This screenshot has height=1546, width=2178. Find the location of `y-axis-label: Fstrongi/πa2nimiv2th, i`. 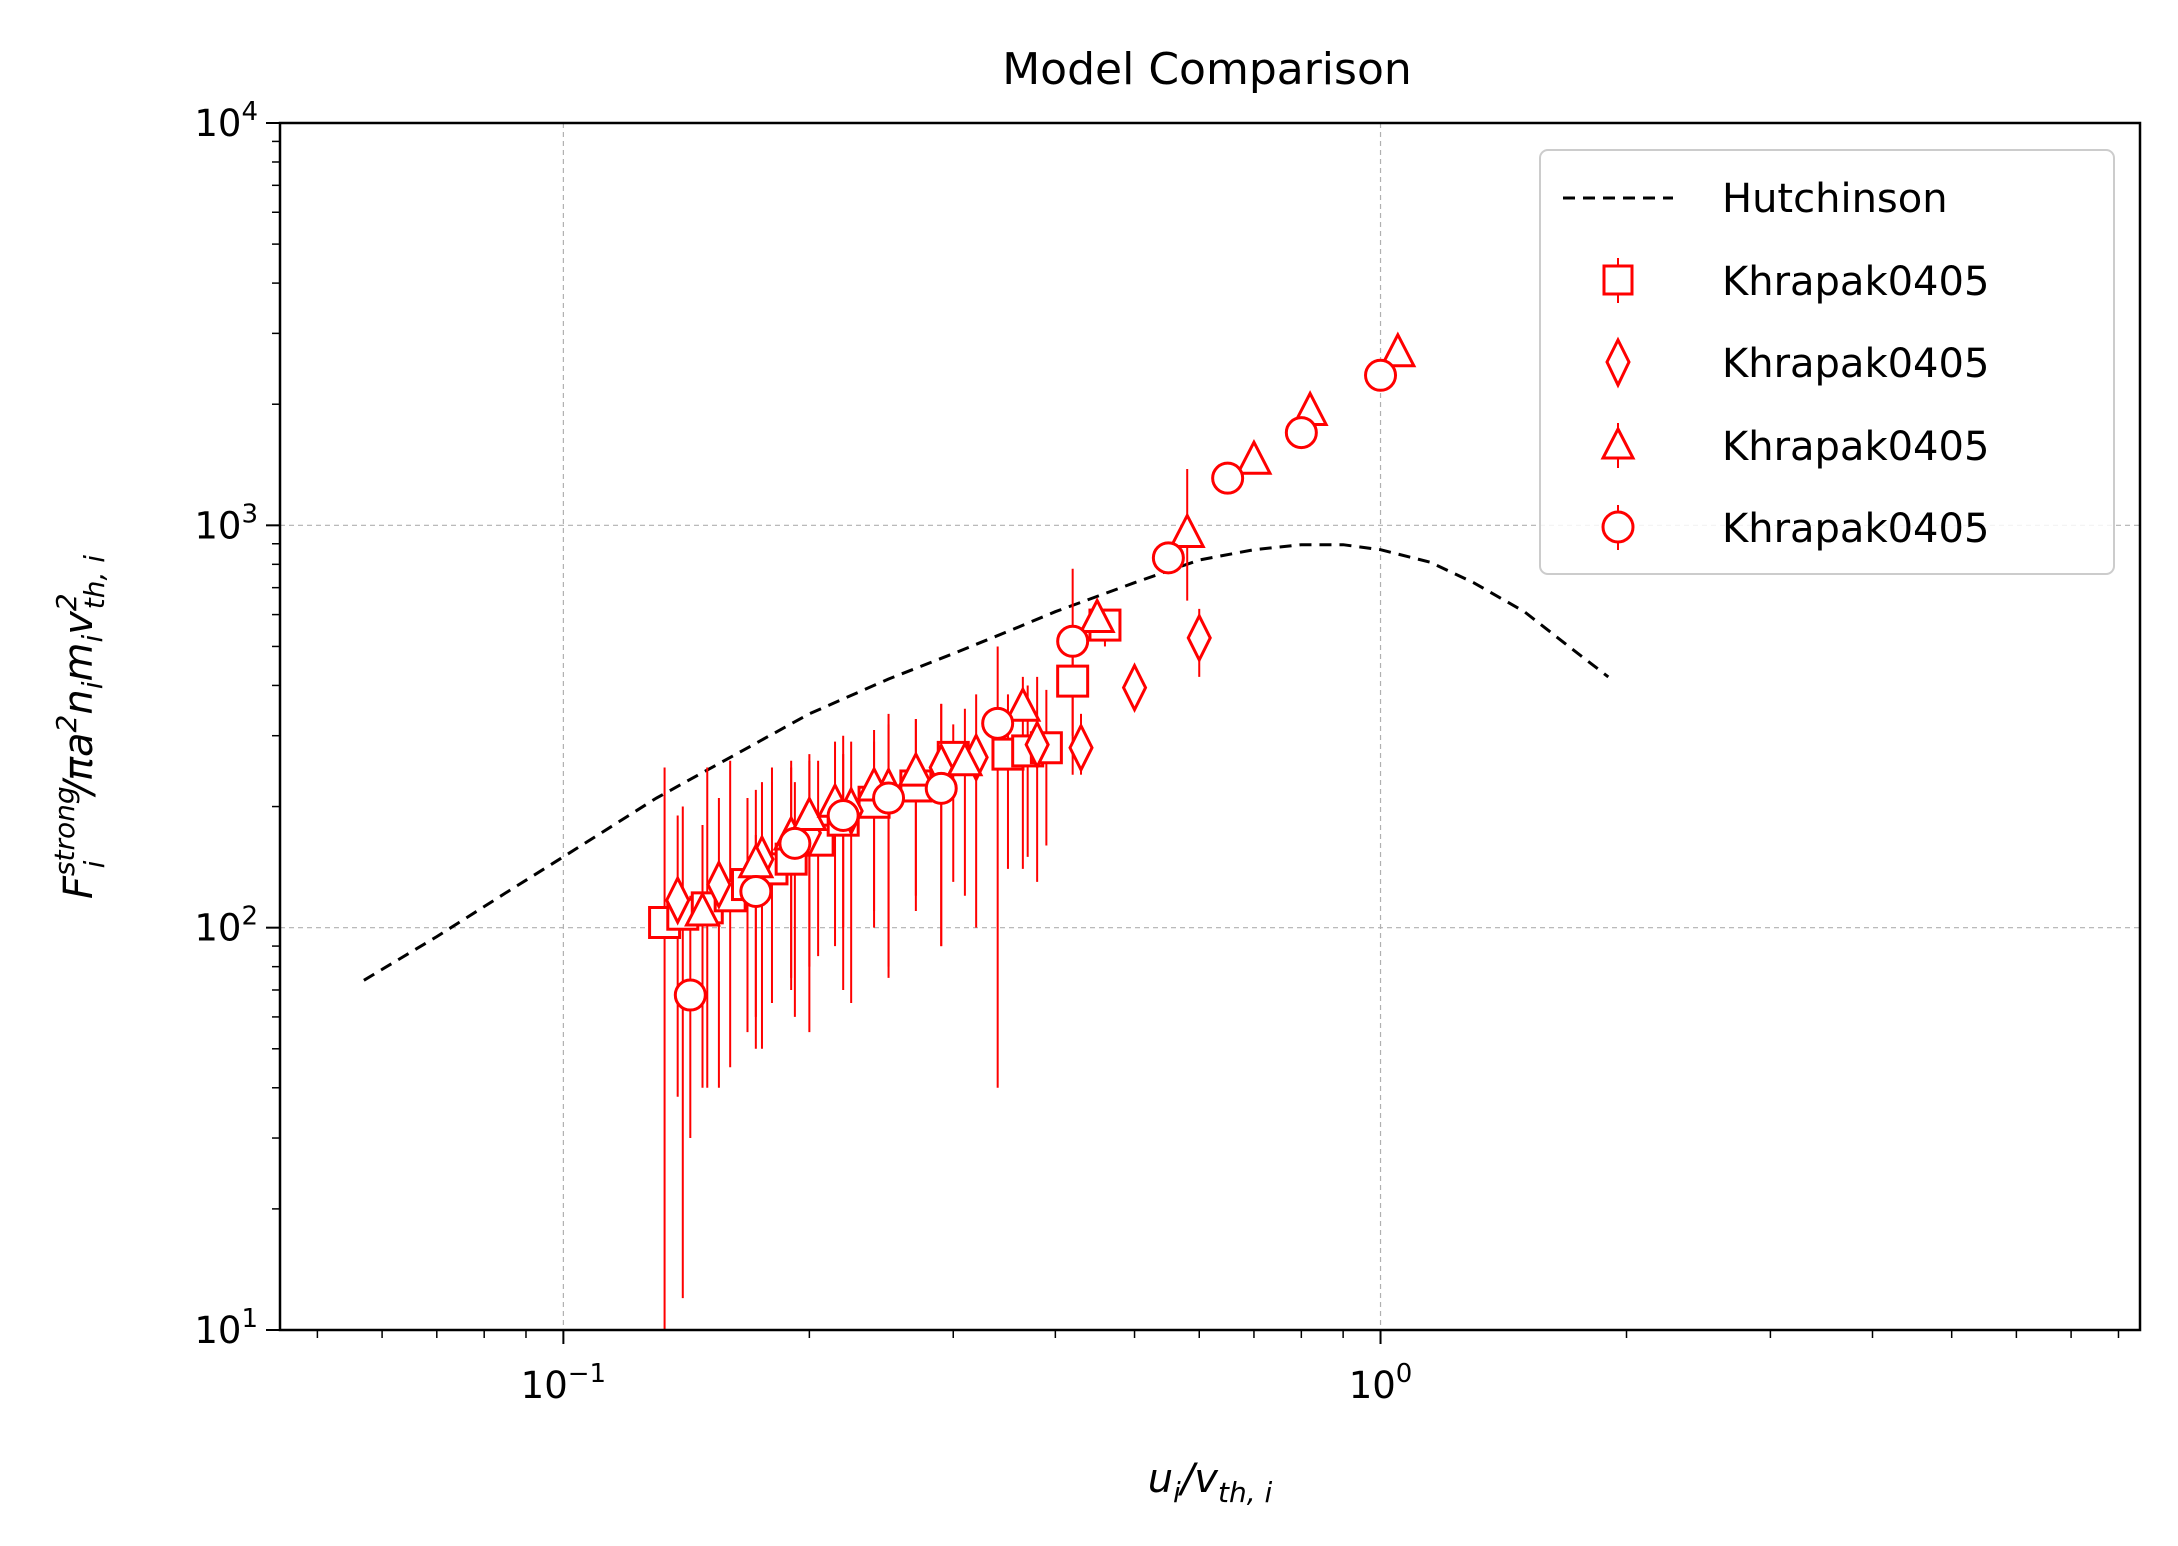

y-axis-label: Fstrongi/πa2nimiv2th, i is located at coordinates (79, 727).